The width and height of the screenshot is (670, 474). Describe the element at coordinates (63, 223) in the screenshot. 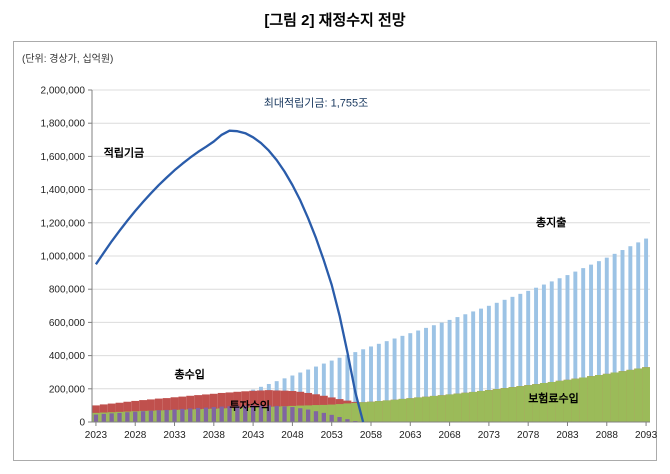

I see `y-tick-label: 1,200,000` at that location.